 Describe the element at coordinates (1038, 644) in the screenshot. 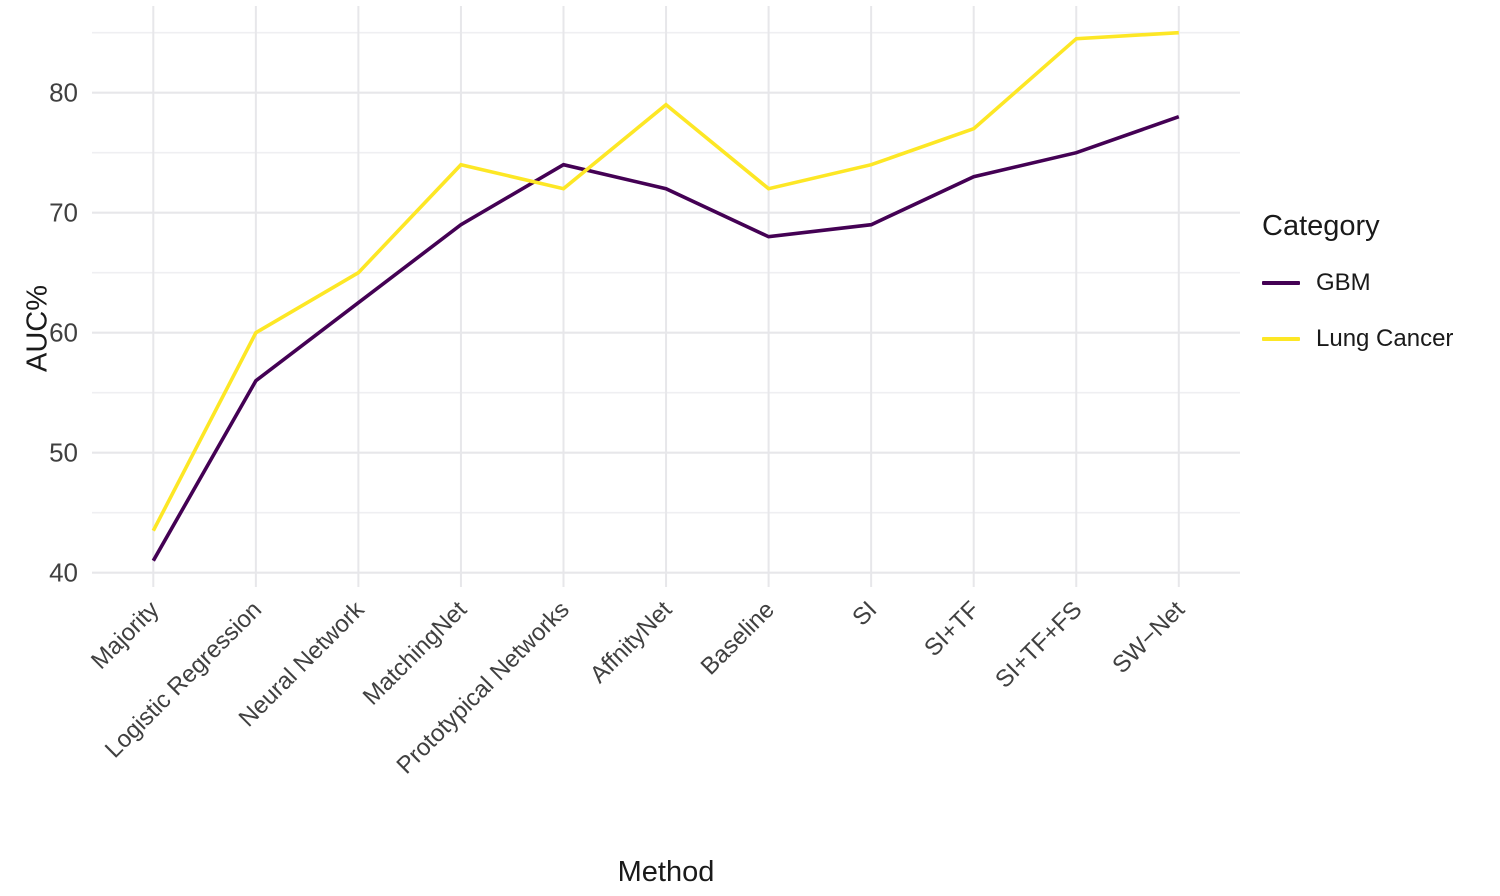

I see `x-tick-label: SI+TF+FS` at that location.